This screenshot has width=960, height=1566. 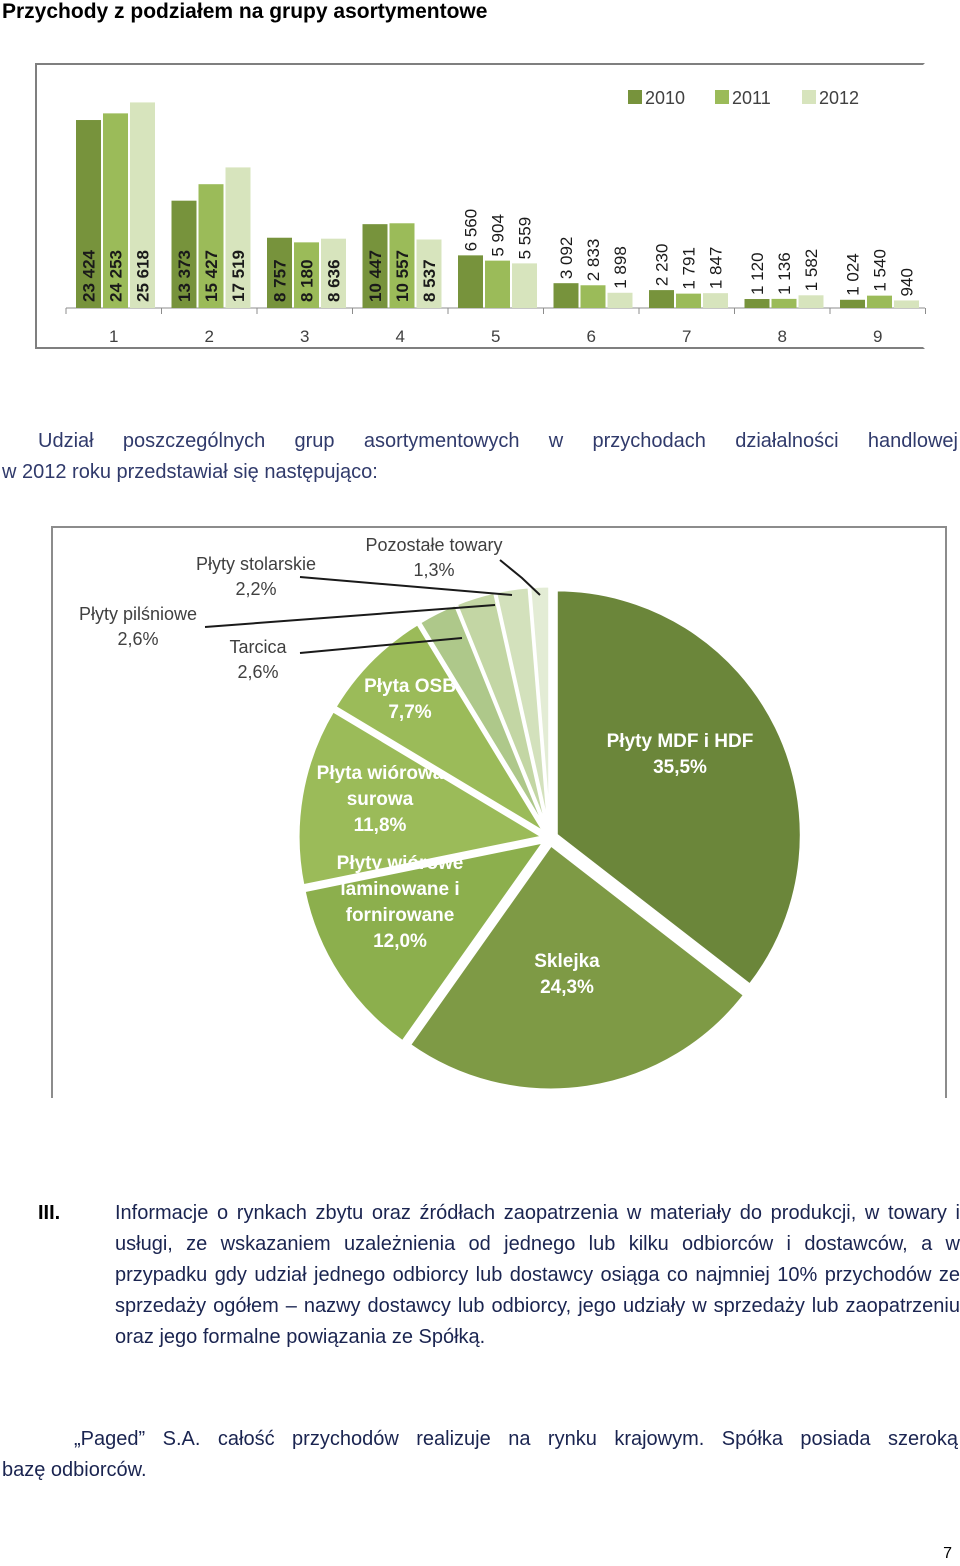 I want to click on pie-label: 11,8%, so click(x=380, y=825).